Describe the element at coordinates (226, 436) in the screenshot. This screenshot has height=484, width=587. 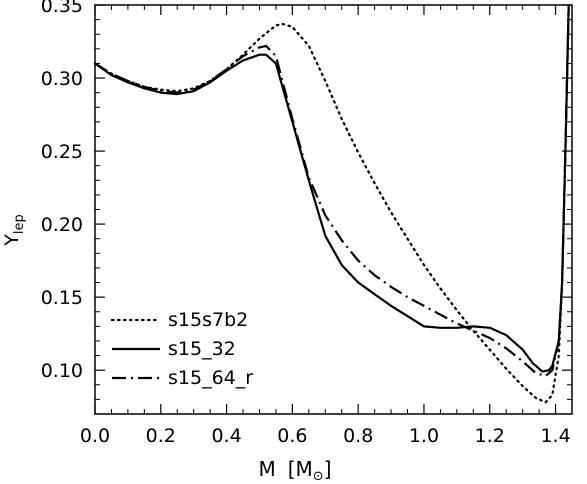
I see `x-tick-label-2: 0.4` at that location.